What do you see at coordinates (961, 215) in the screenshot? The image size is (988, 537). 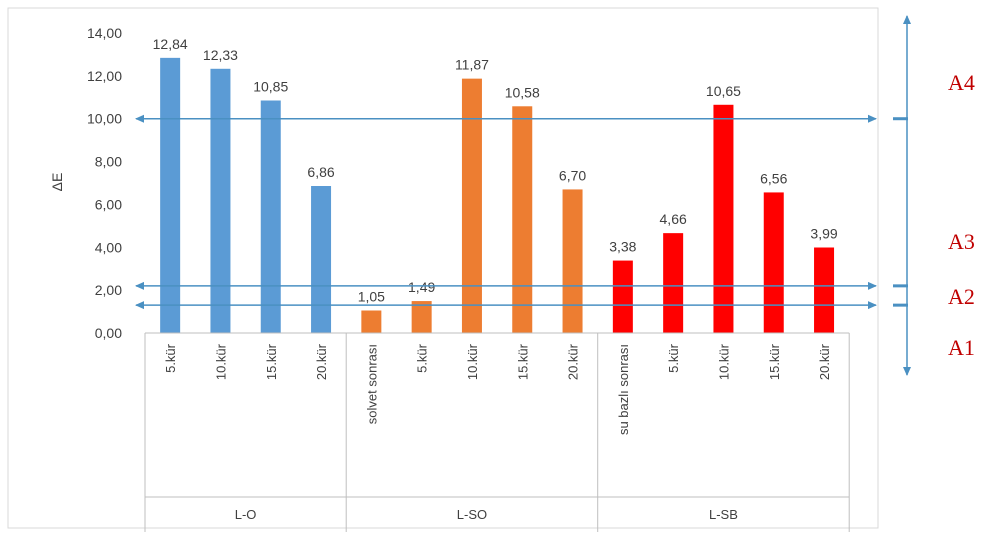 I see `side-levels: A4 A3 A2 A1` at bounding box center [961, 215].